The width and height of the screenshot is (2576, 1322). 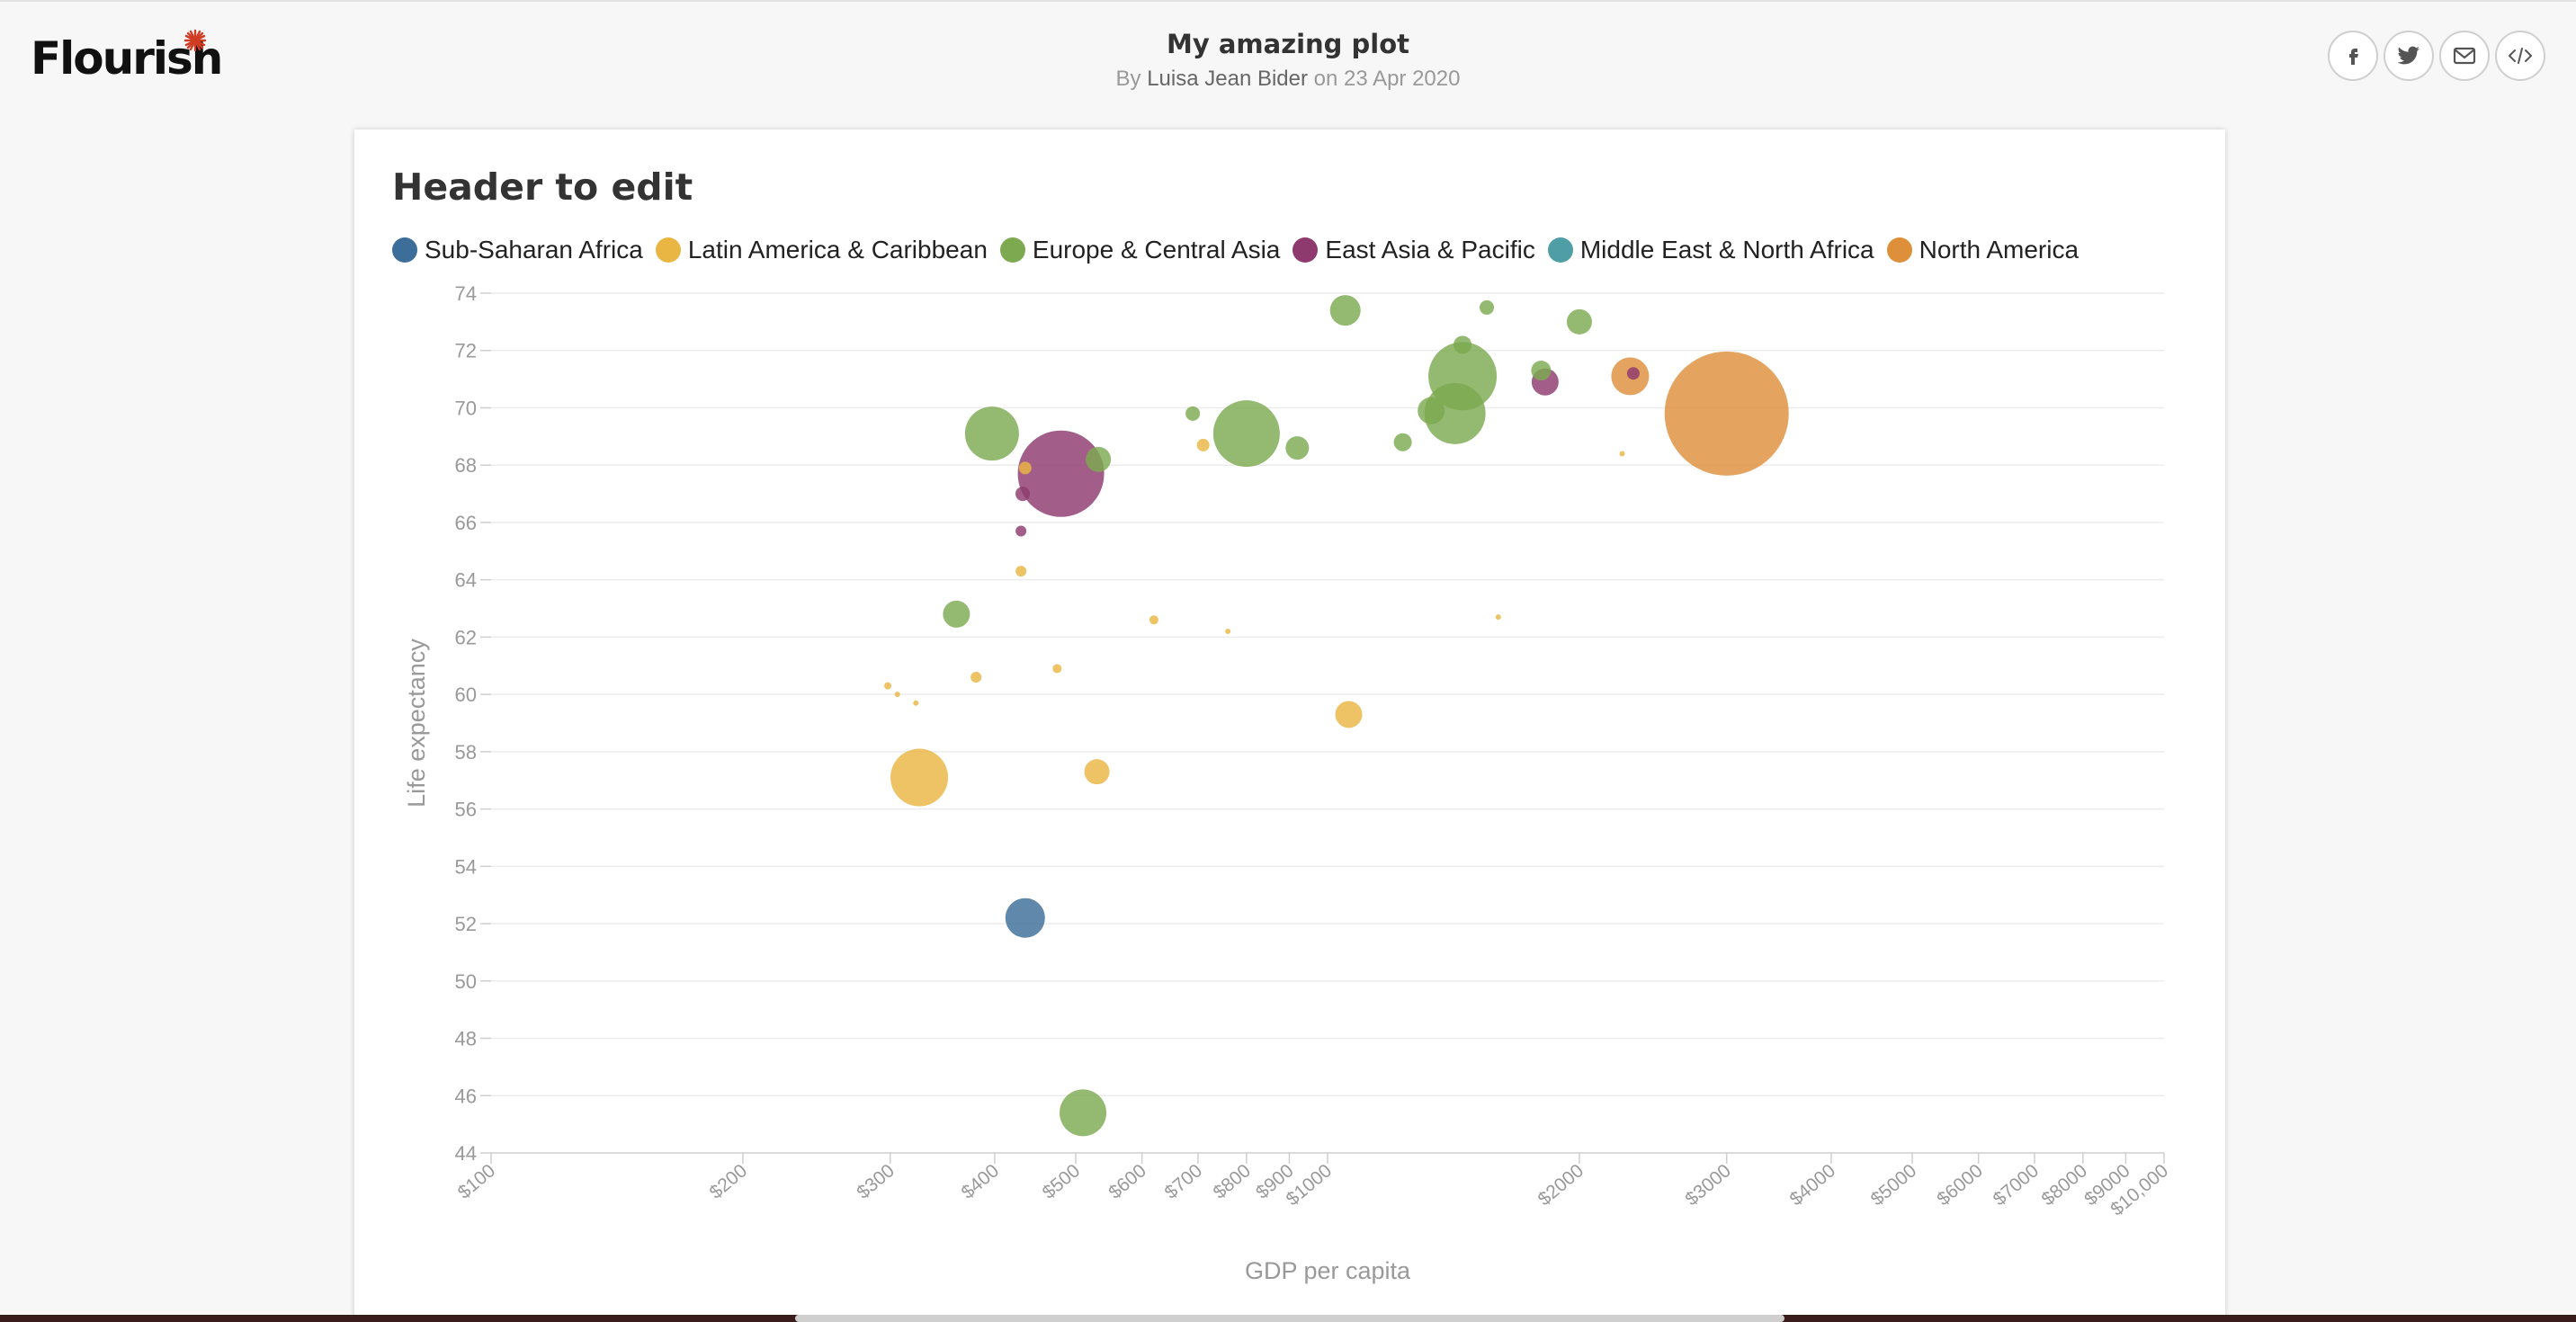 What do you see at coordinates (1289, 1318) in the screenshot?
I see `horizontal-scrollbar` at bounding box center [1289, 1318].